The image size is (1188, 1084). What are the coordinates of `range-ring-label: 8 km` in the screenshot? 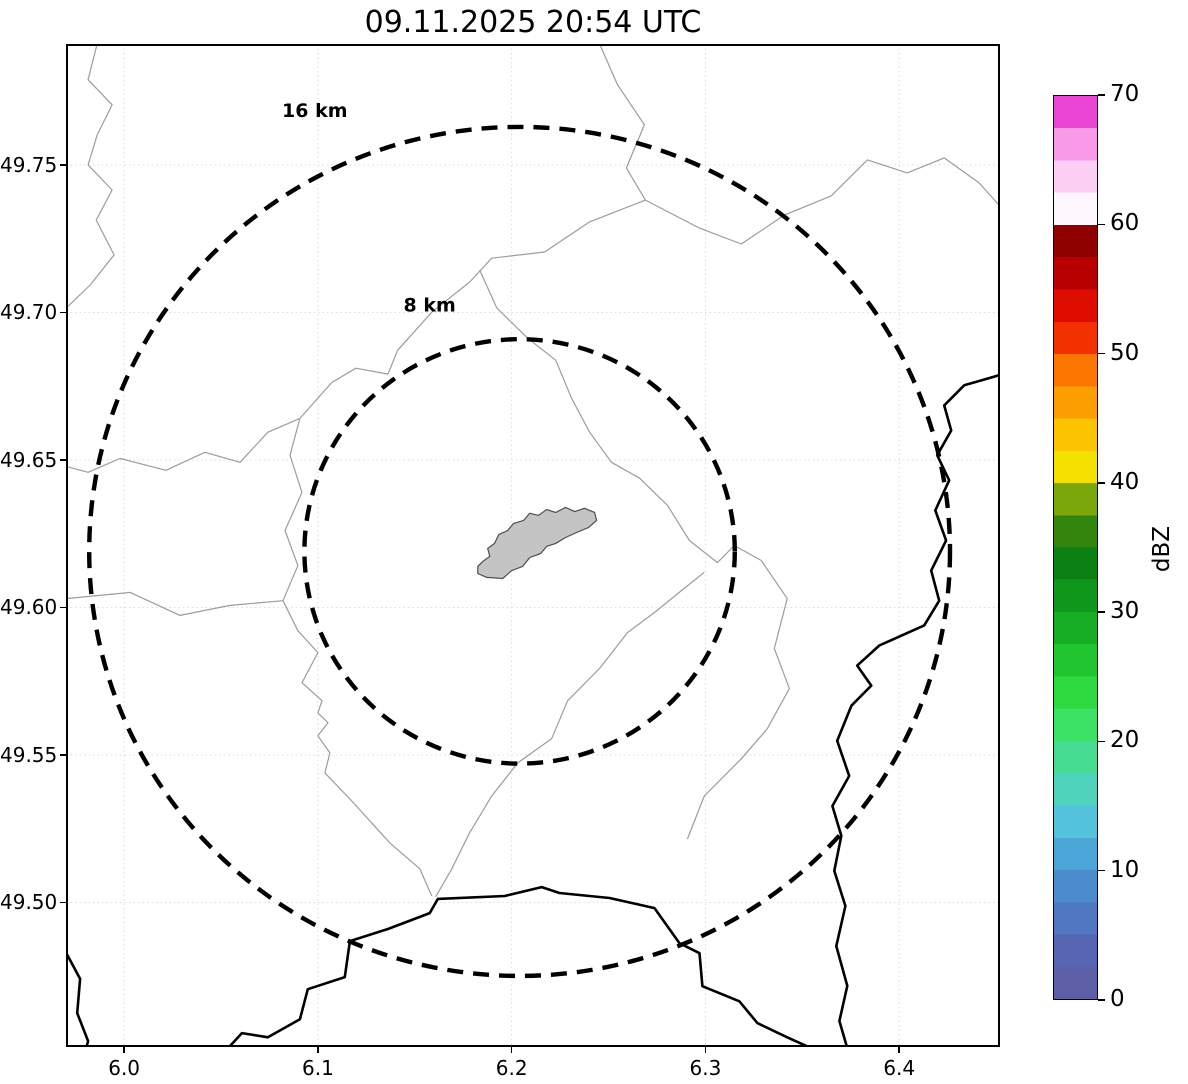 It's located at (430, 305).